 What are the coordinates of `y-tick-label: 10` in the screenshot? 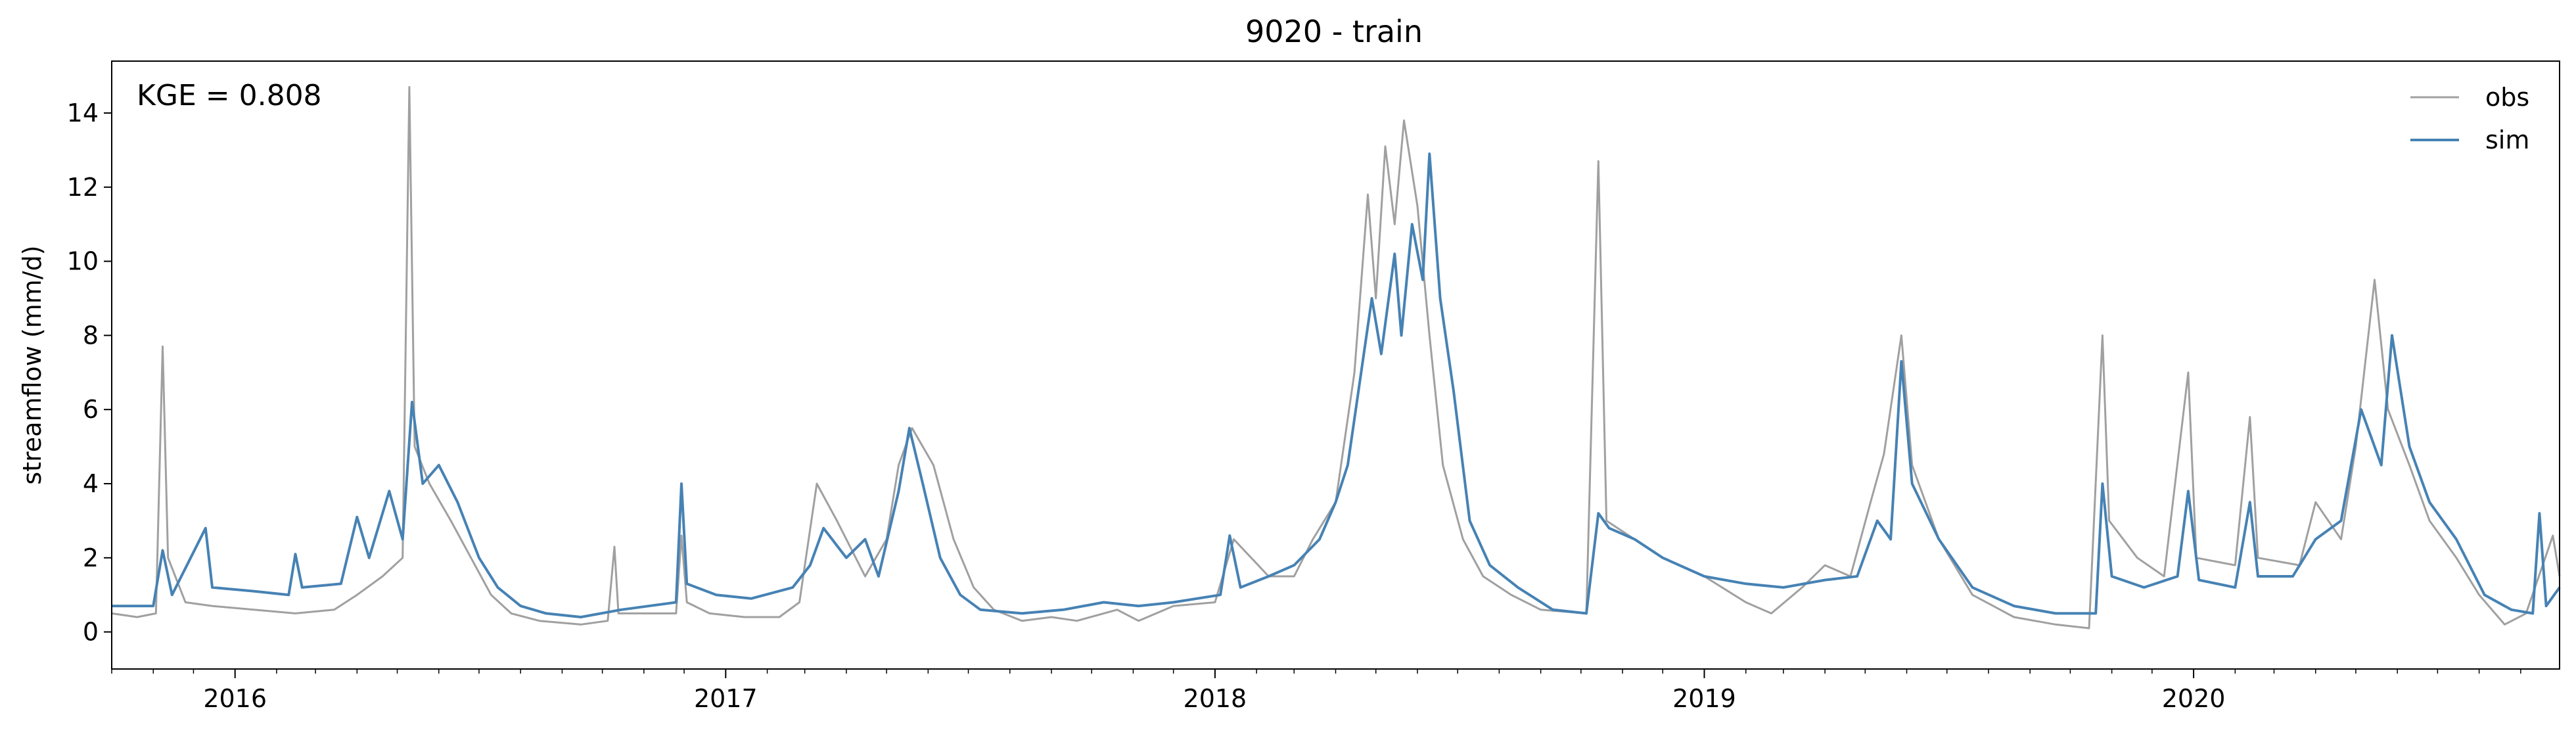 It's located at (83, 261).